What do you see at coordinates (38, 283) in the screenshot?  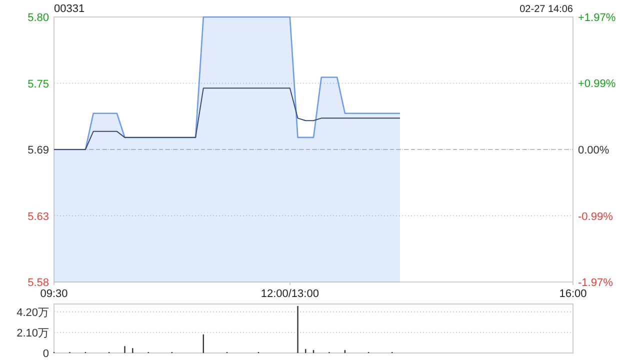 I see `y-tick-label: 5.58` at bounding box center [38, 283].